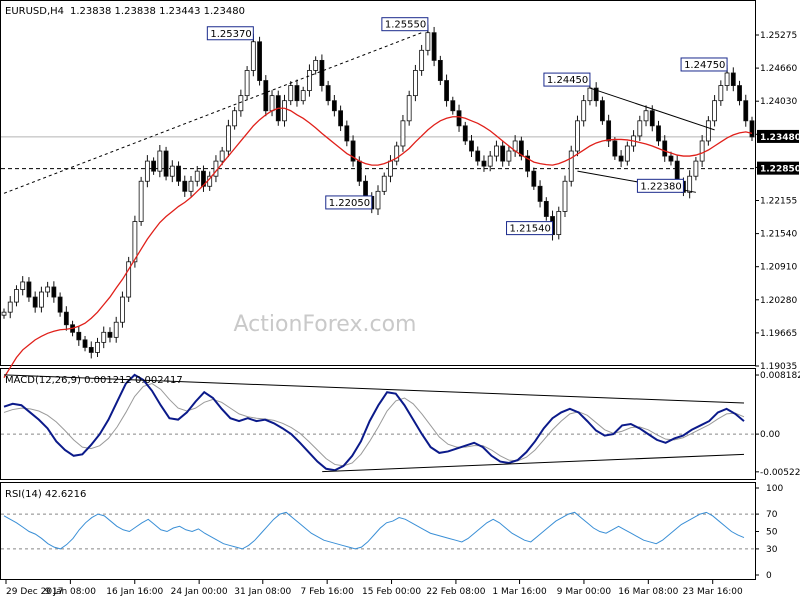 Image resolution: width=800 pixels, height=600 pixels. Describe the element at coordinates (400, 152) in the screenshot. I see `price-reference-lines: 1.23480 1.22850` at that location.